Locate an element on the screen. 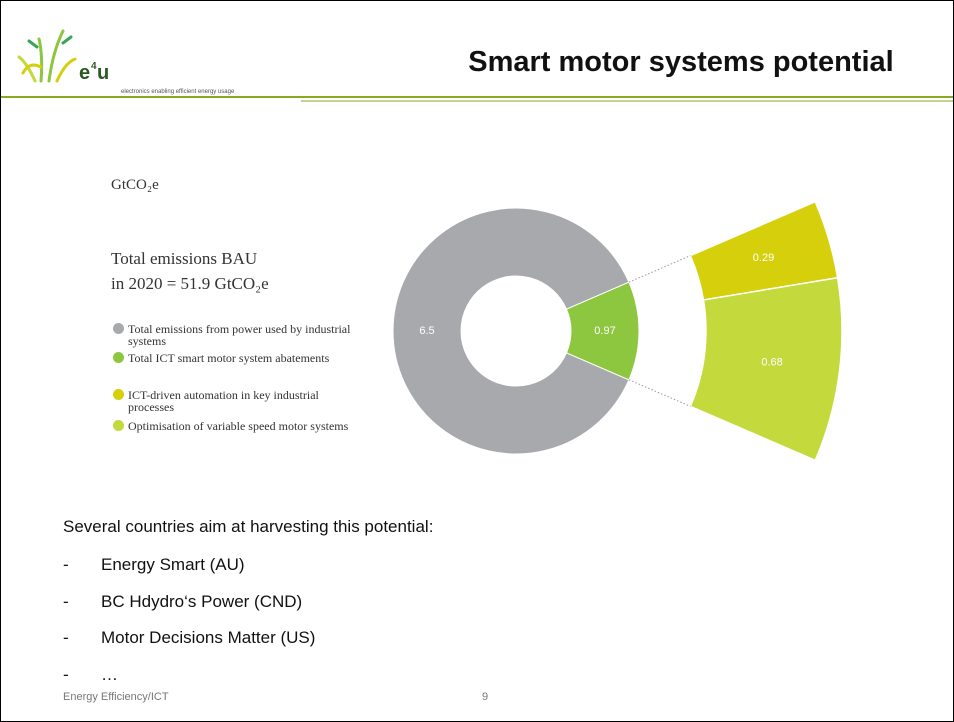 The image size is (954, 722). breakdown-segment is located at coordinates (766, 369).